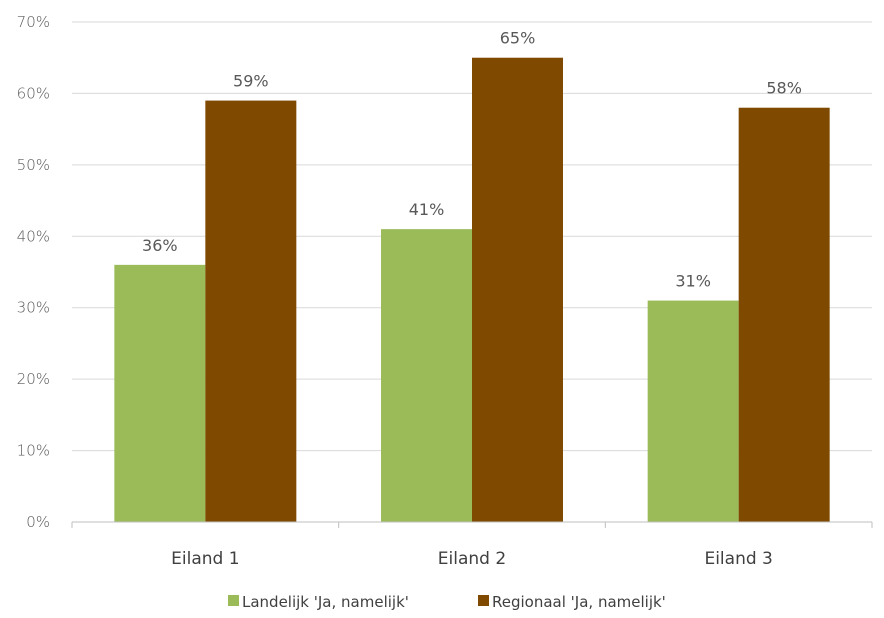 Image resolution: width=884 pixels, height=618 pixels. Describe the element at coordinates (784, 88) in the screenshot. I see `data-label: 58%` at that location.